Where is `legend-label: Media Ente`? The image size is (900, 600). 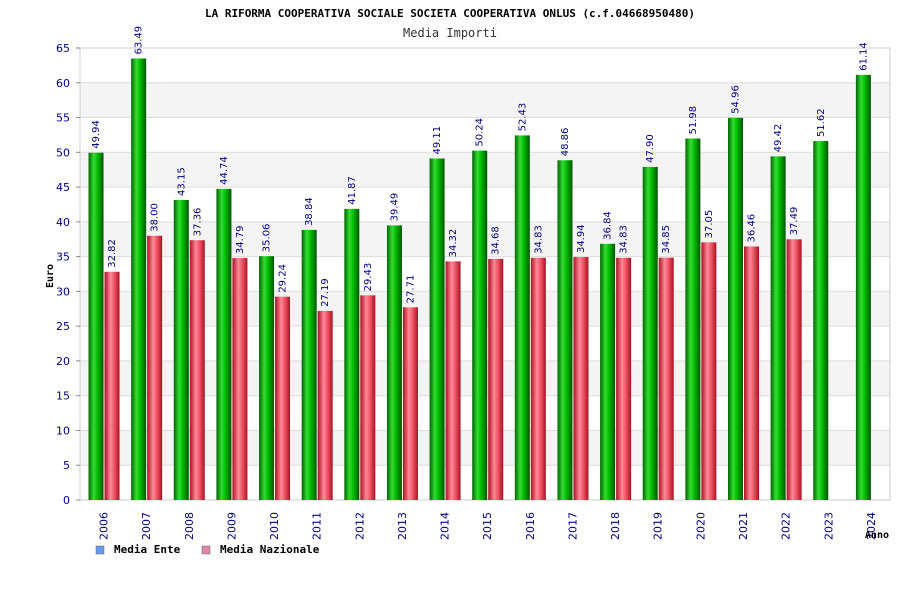 legend-label: Media Ente is located at coordinates (147, 549).